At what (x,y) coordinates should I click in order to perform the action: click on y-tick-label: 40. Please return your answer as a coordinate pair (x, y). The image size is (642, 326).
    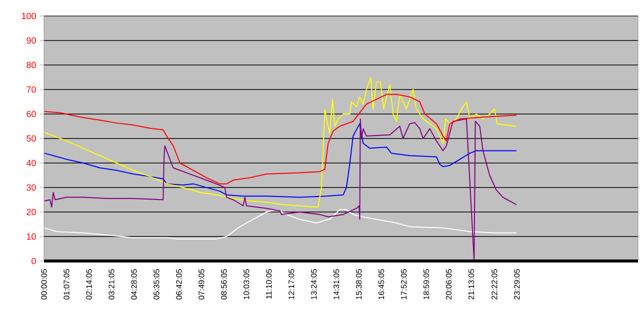
    Looking at the image, I should click on (31, 163).